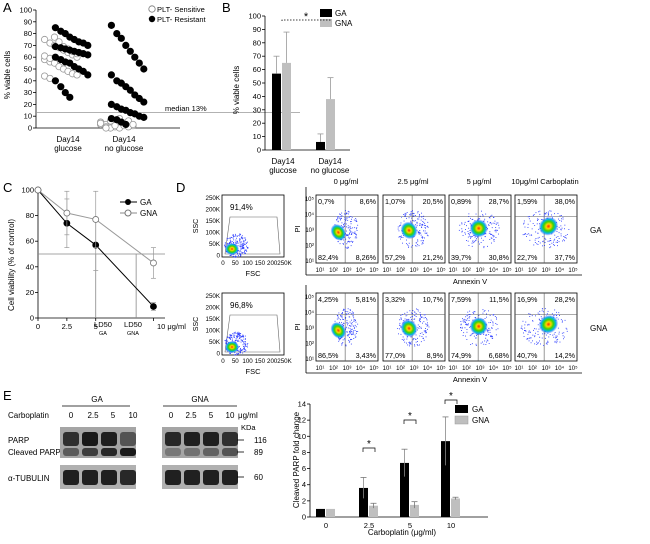 This screenshot has height=544, width=650. What do you see at coordinates (461, 355) in the screenshot?
I see `quadrant-ll: 74,9%` at bounding box center [461, 355].